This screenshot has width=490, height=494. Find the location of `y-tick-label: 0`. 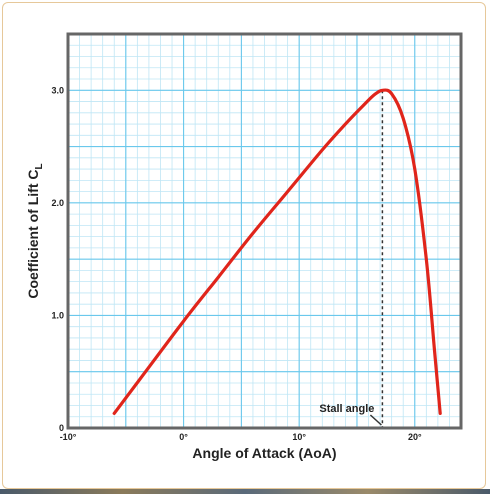

y-tick-label: 0 is located at coordinates (61, 428).